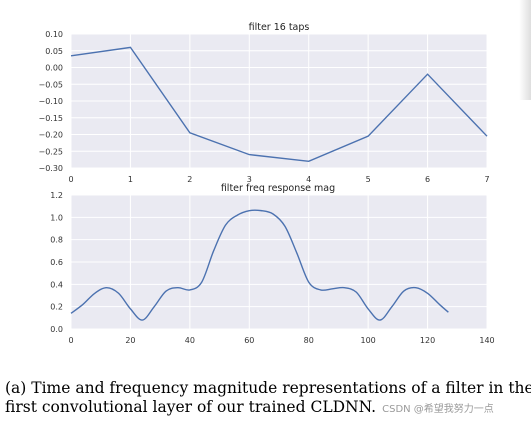 This screenshot has width=531, height=421. I want to click on freq-response-plot-title: filter freq response mag, so click(278, 188).